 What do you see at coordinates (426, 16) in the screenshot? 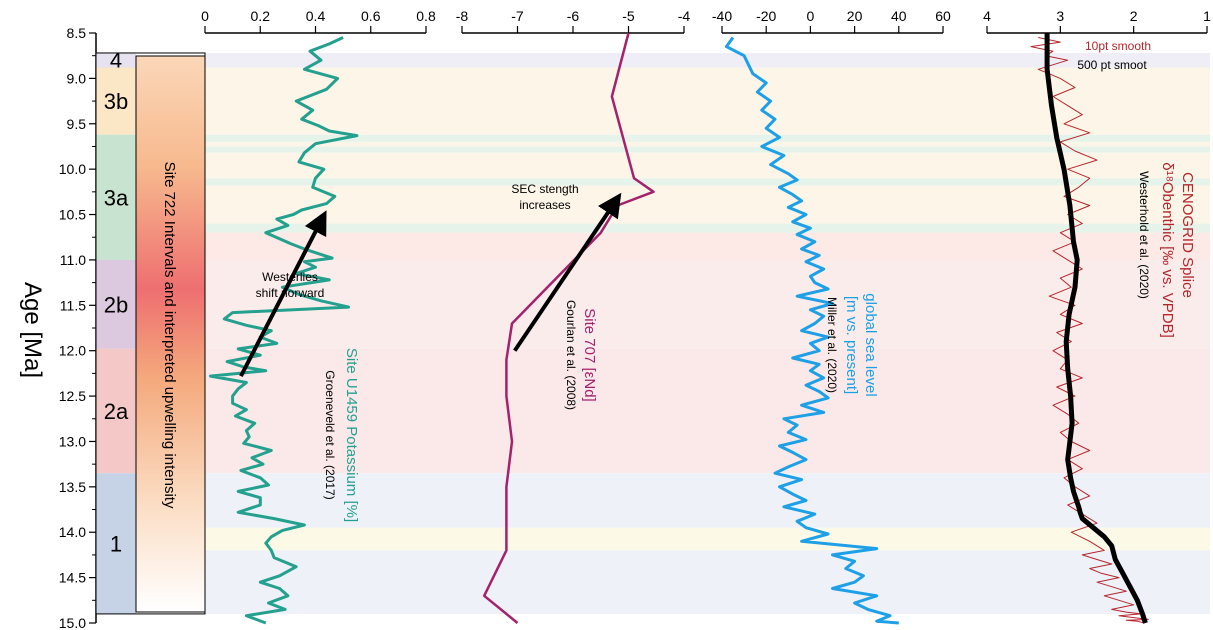
I see `top-axis-tick-label: 0.8` at bounding box center [426, 16].